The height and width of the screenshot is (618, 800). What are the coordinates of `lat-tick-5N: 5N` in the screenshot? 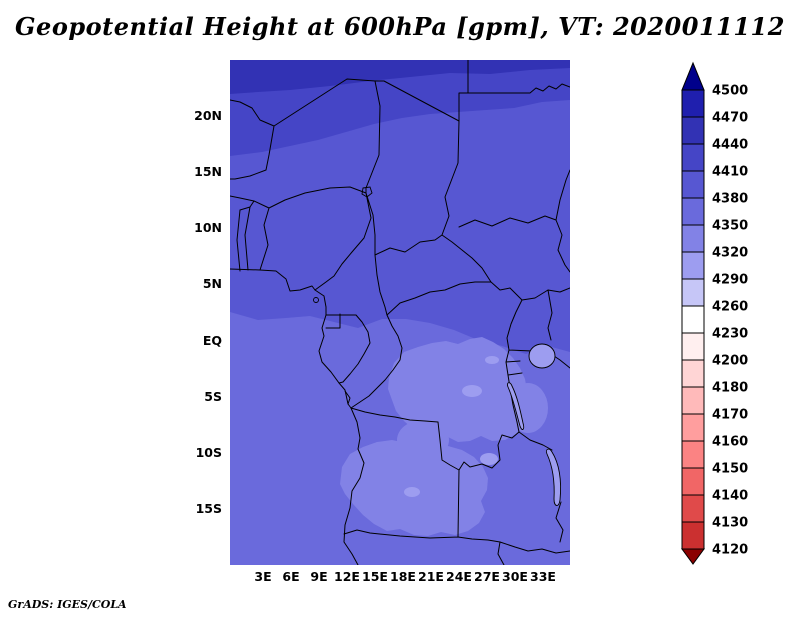 It's located at (212, 284).